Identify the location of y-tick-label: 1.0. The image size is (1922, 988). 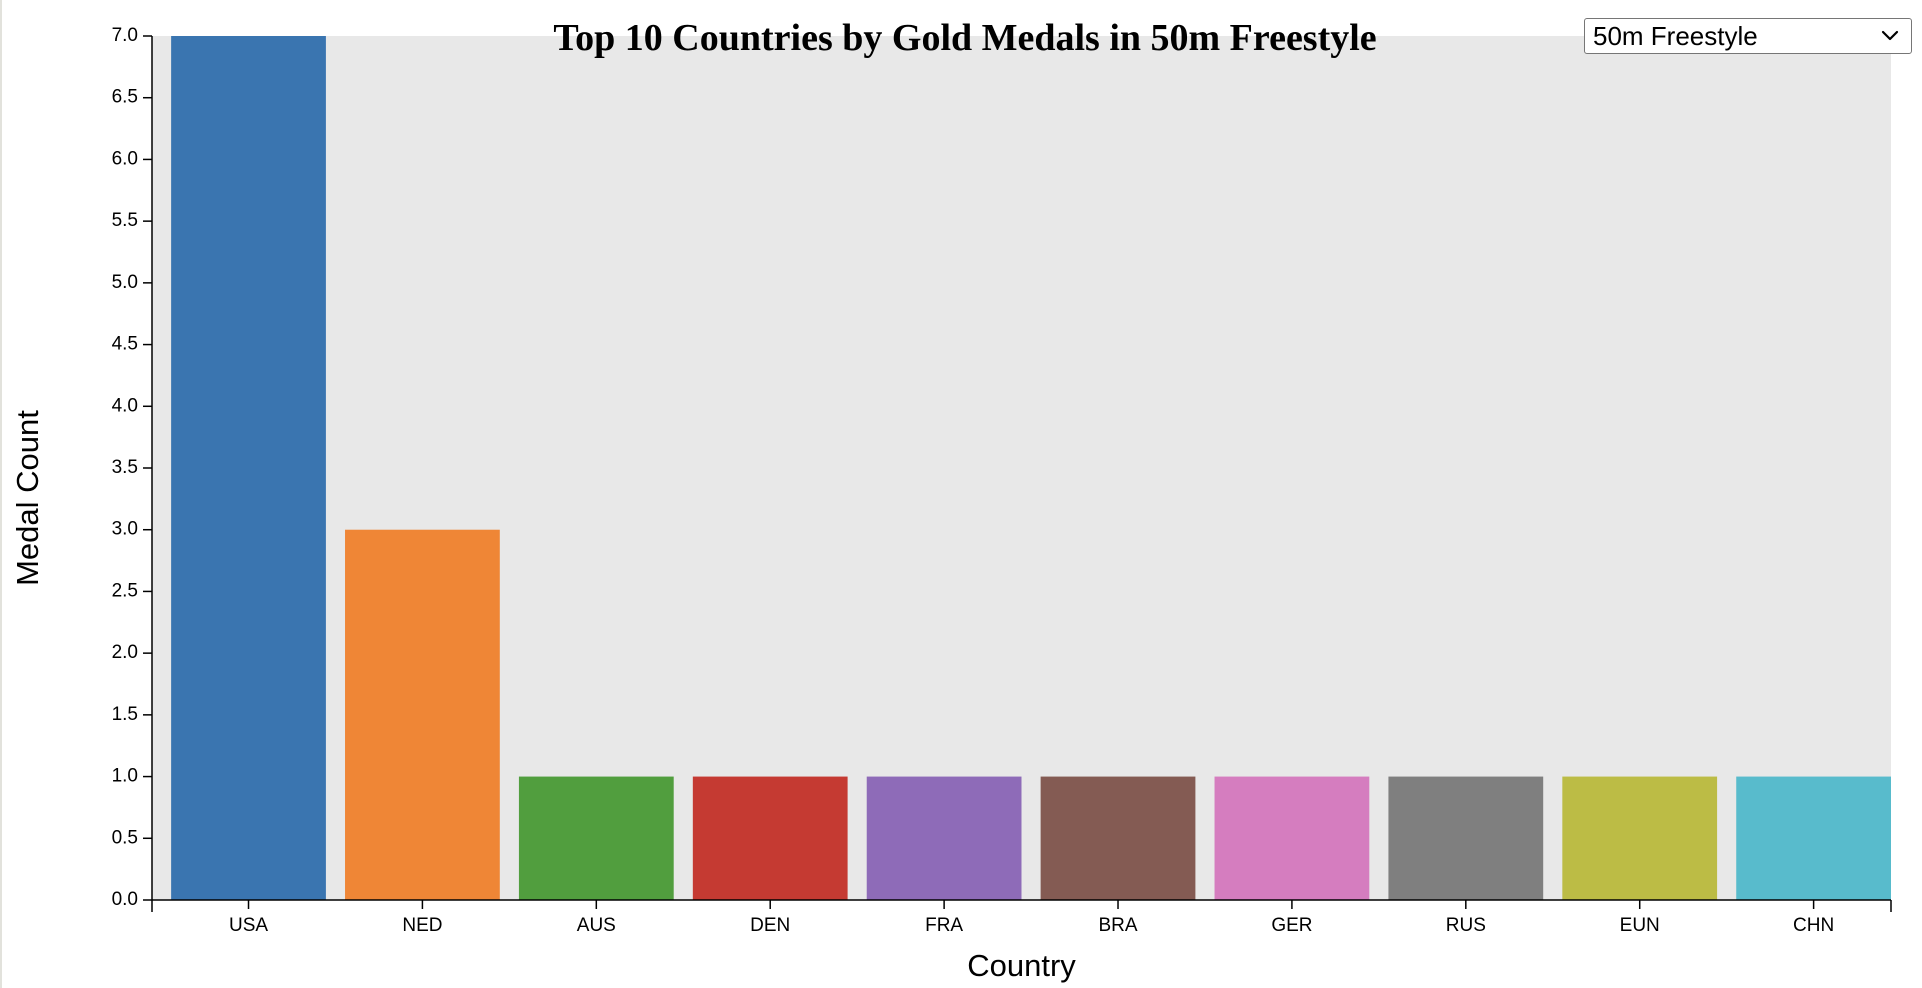
(125, 776).